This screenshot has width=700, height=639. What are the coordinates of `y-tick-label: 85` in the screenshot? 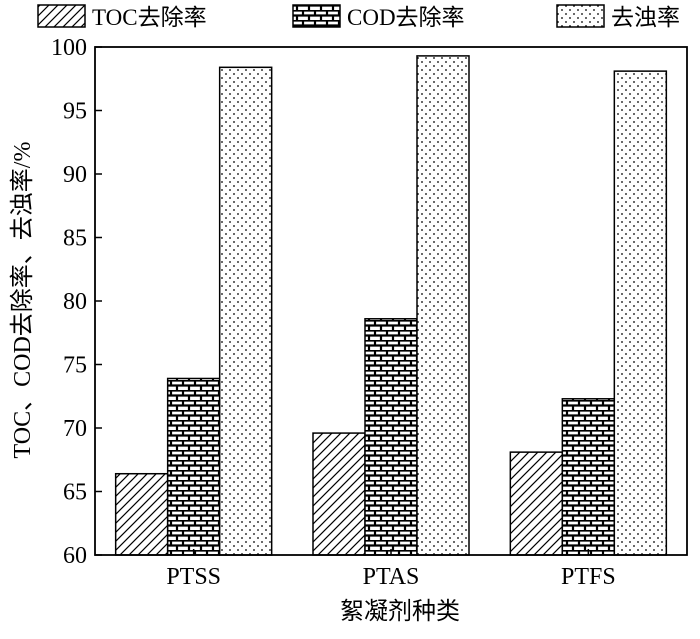 It's located at (75, 239).